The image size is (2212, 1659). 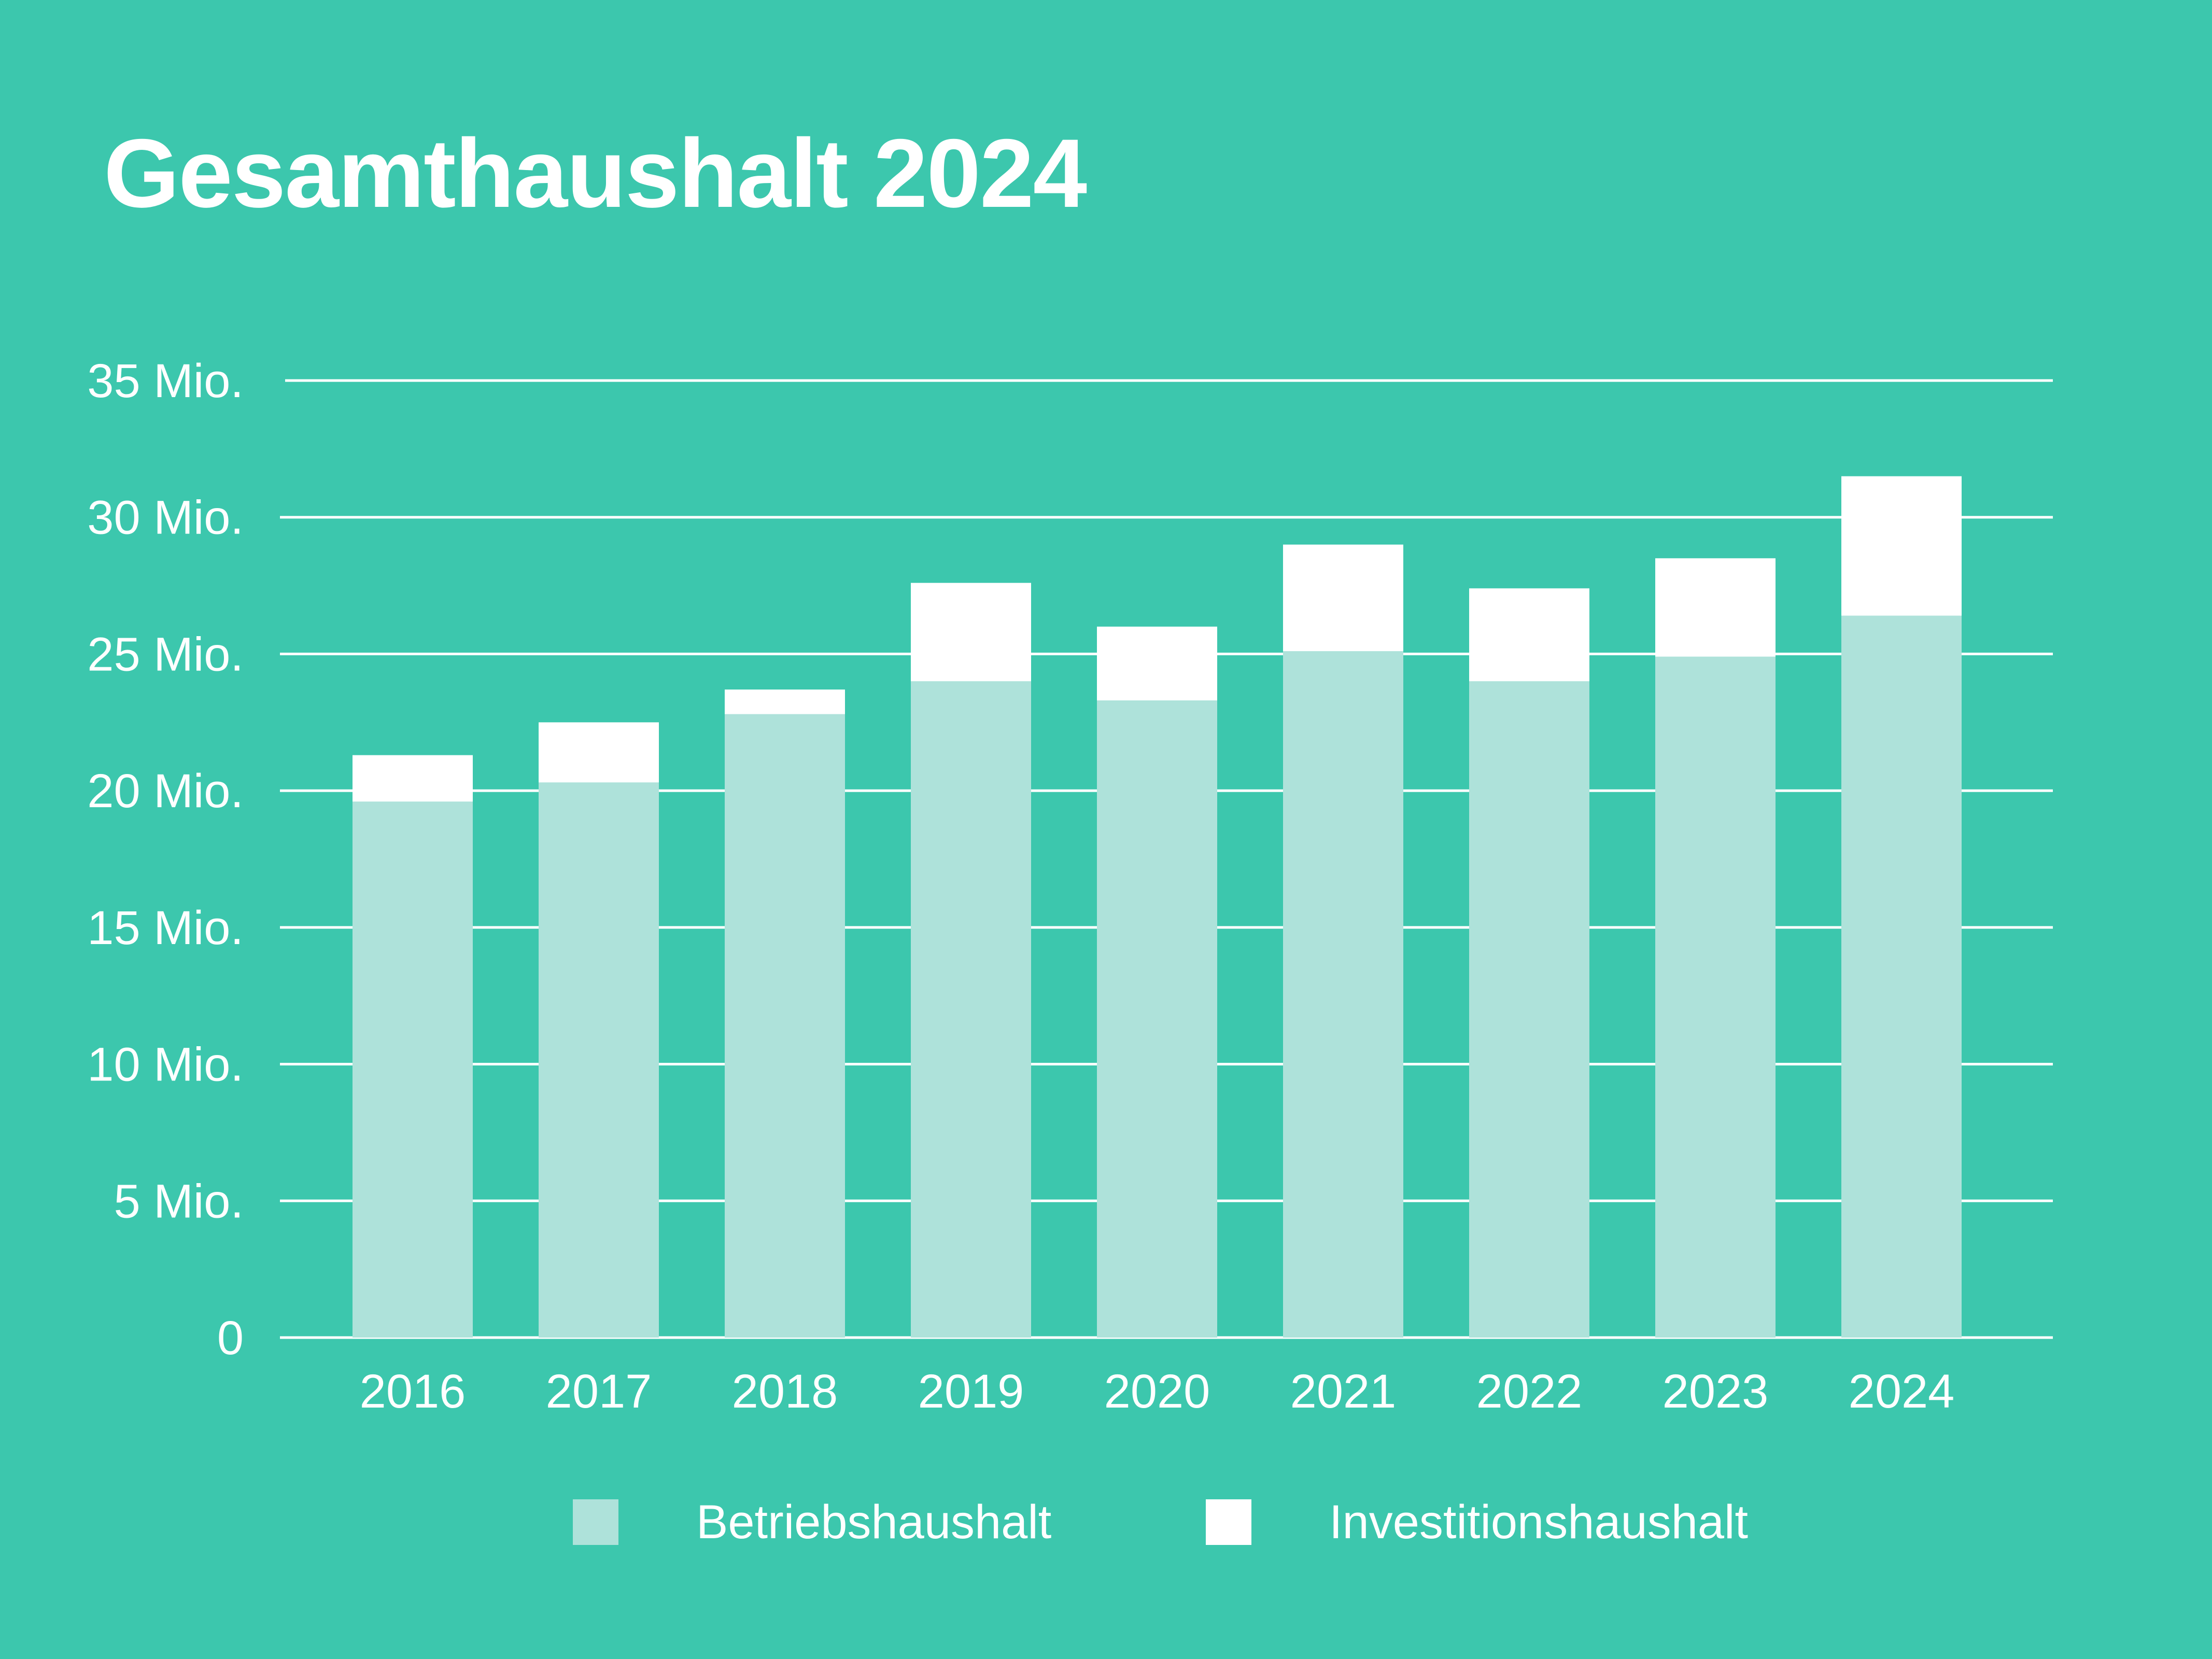 What do you see at coordinates (1157, 663) in the screenshot?
I see `bar-investitionshaushalt-2020` at bounding box center [1157, 663].